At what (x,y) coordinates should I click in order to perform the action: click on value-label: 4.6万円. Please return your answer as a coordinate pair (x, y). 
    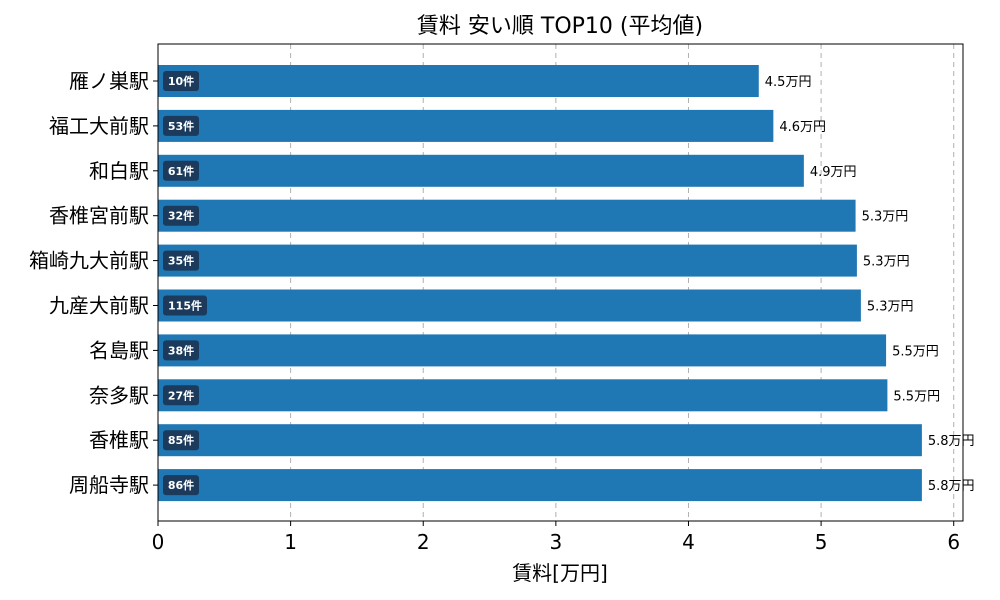
    Looking at the image, I should click on (802, 127).